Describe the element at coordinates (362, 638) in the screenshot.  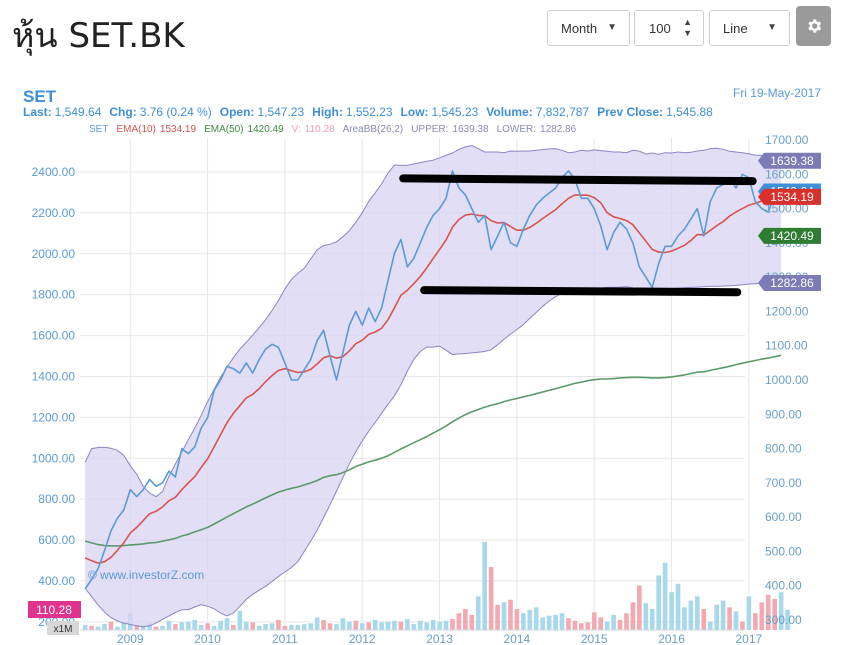
I see `x-tick-label: 2012` at that location.